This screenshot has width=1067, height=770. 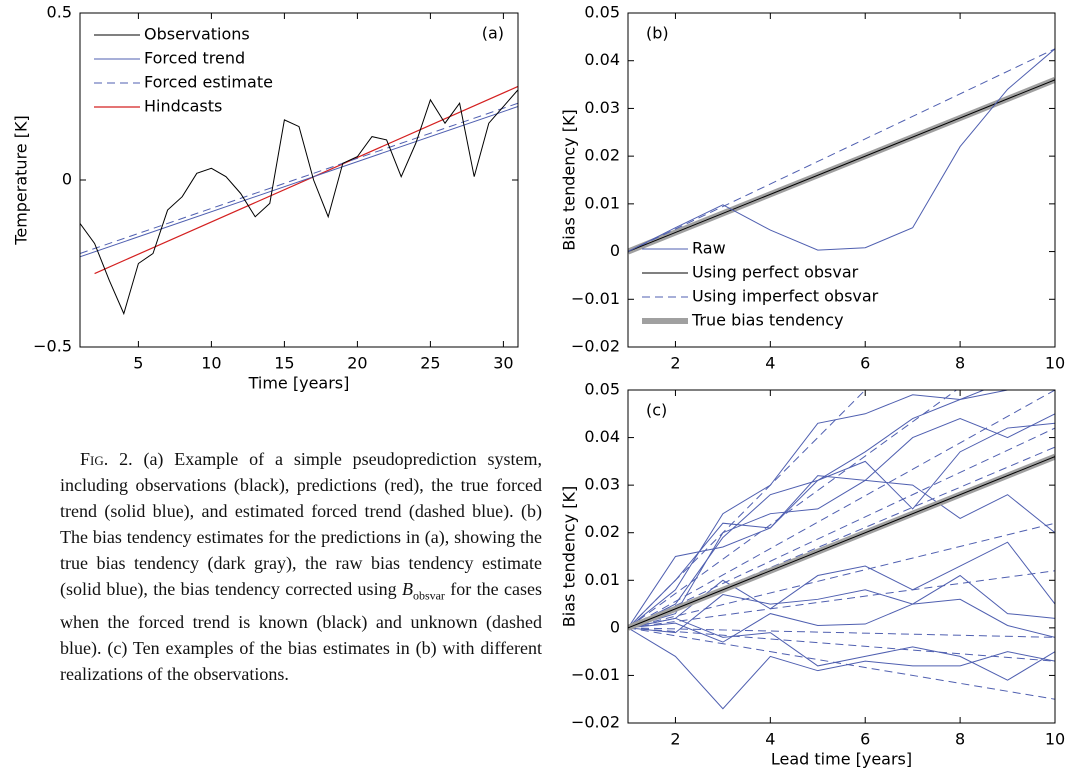 What do you see at coordinates (785, 296) in the screenshot?
I see `legend-label: Using imperfect obsvar` at bounding box center [785, 296].